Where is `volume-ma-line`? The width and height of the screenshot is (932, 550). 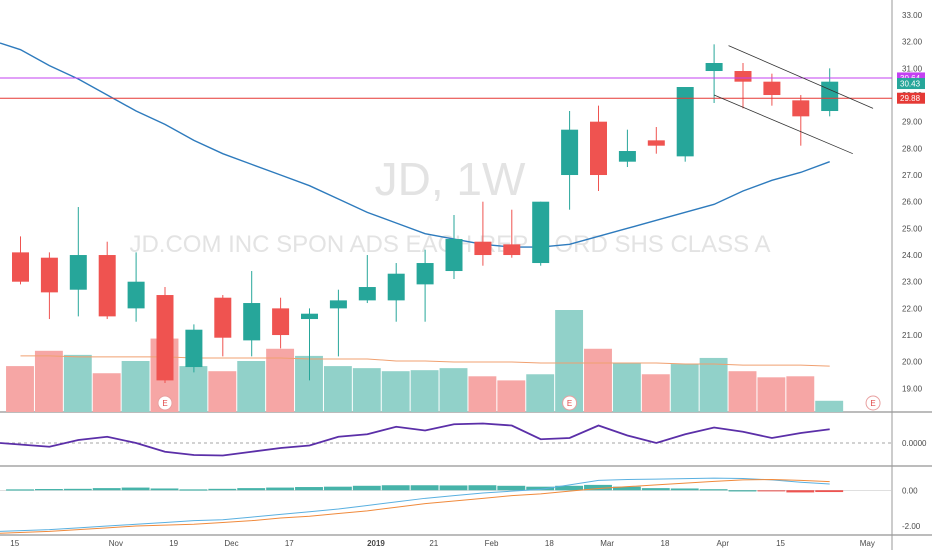
volume-ma-line is located at coordinates (425, 361).